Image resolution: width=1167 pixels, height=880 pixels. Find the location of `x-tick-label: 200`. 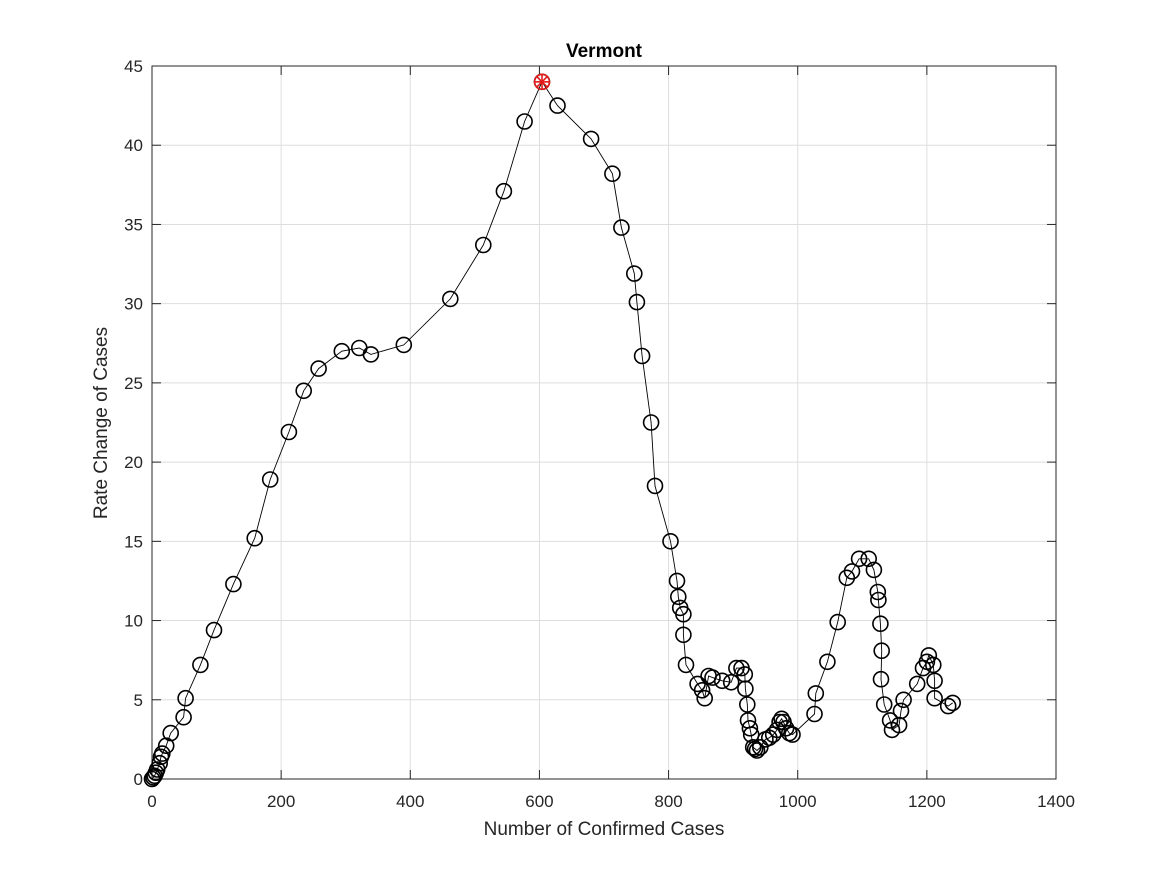

x-tick-label: 200 is located at coordinates (281, 801).